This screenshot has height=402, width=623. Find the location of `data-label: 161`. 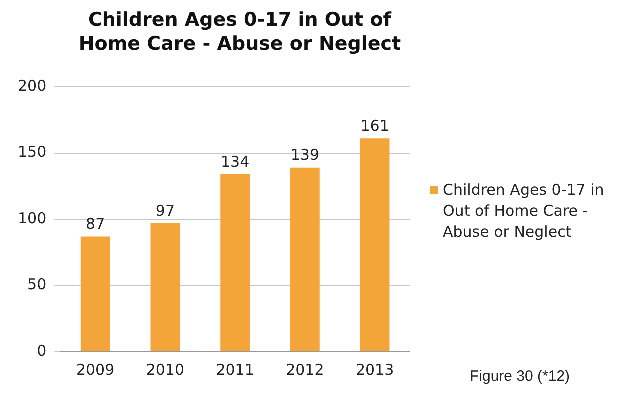

data-label: 161 is located at coordinates (375, 126).